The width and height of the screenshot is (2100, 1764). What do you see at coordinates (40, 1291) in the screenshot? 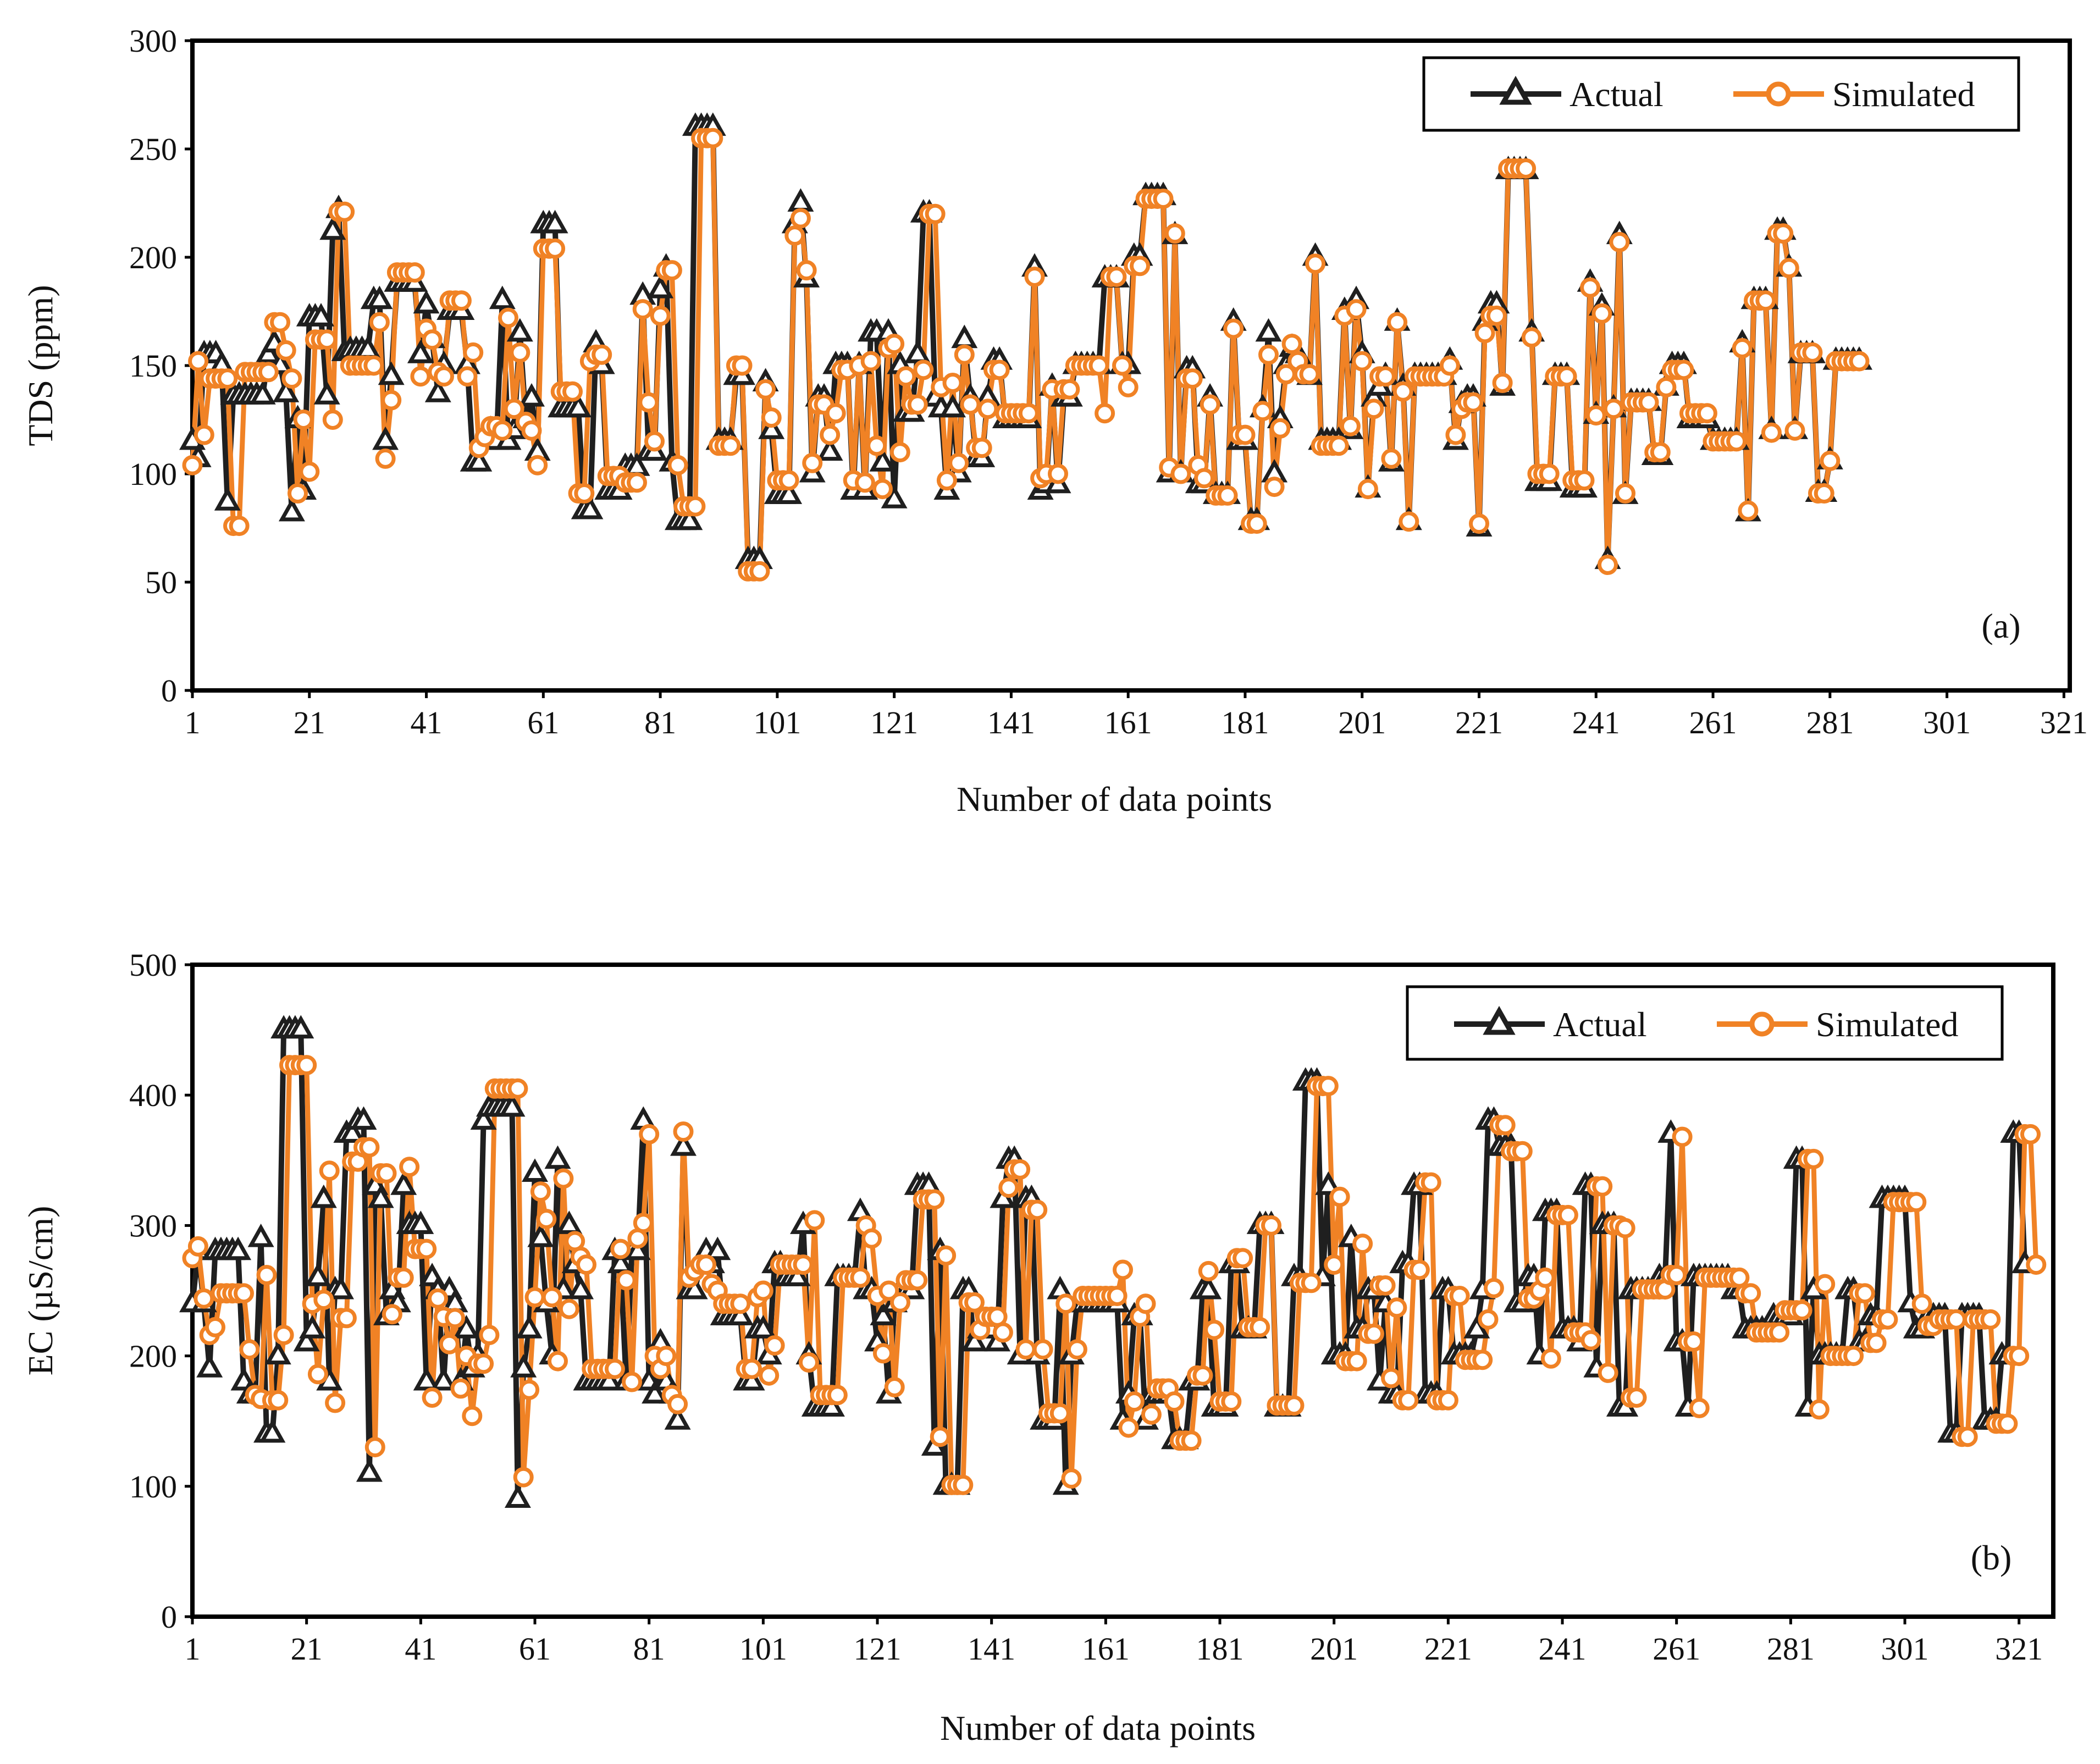
I see `y-axis-title-ec: EC (µS/cm)` at bounding box center [40, 1291].